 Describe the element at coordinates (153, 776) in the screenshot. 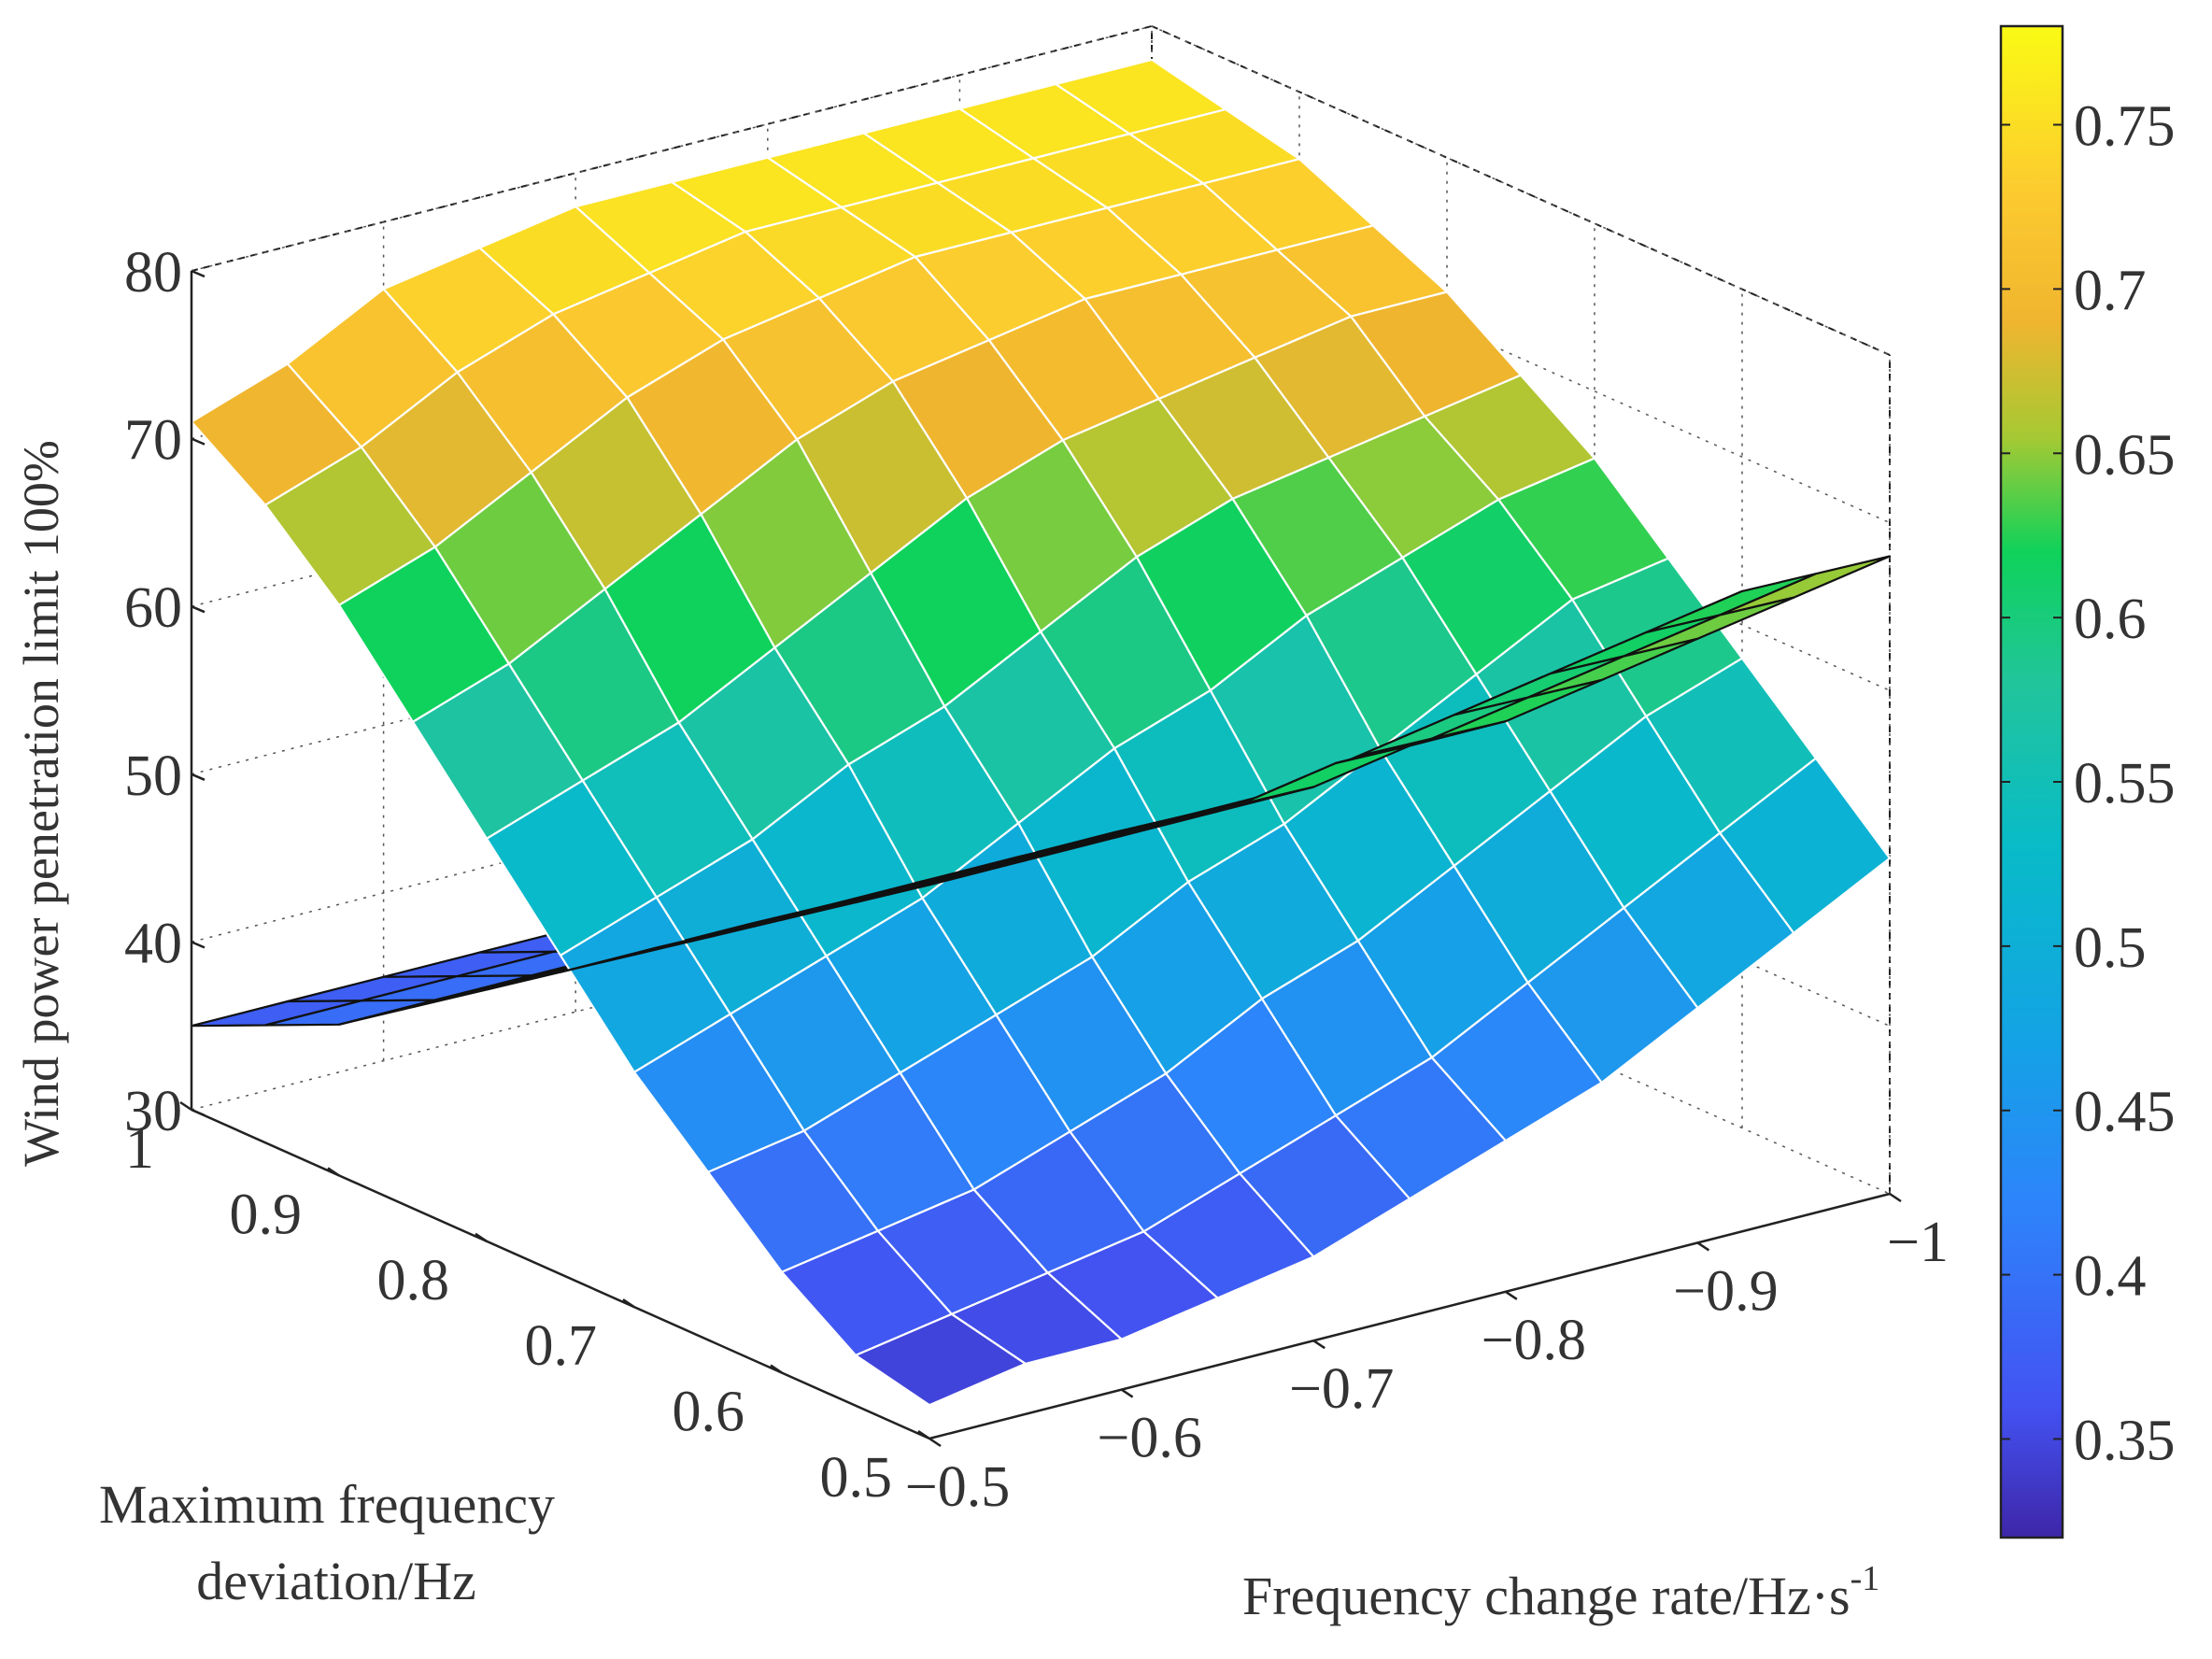

I see `z-tick-label: 50` at that location.